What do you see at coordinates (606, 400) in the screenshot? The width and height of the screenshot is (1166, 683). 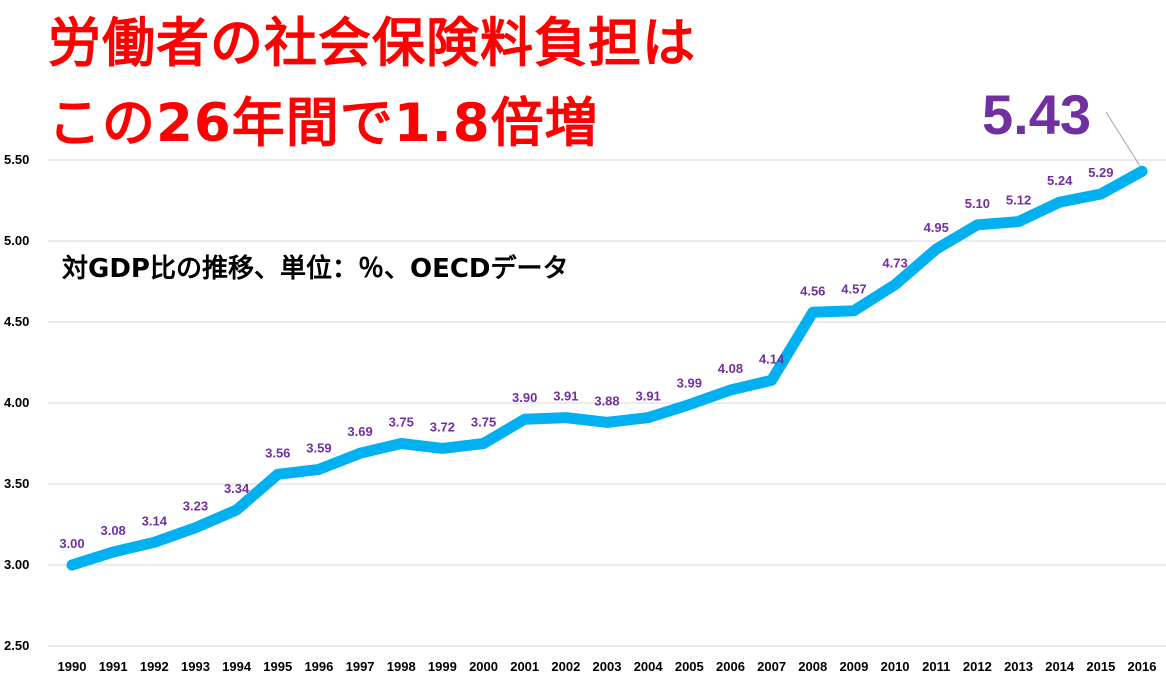 I see `data-label: 3.88` at bounding box center [606, 400].